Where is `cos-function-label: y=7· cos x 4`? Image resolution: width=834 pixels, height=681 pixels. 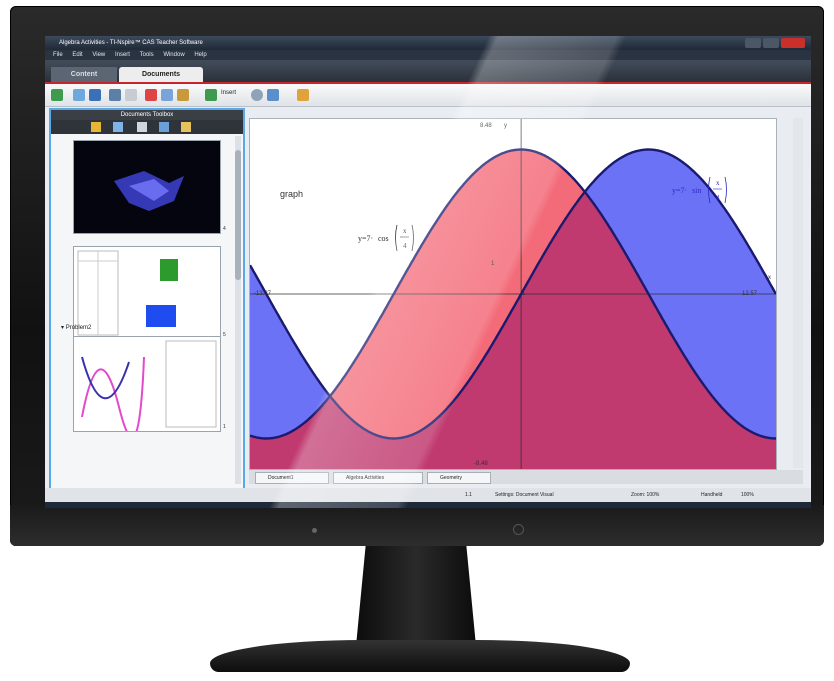
cos-function-label: y=7· cos x 4 is located at coordinates (386, 238).